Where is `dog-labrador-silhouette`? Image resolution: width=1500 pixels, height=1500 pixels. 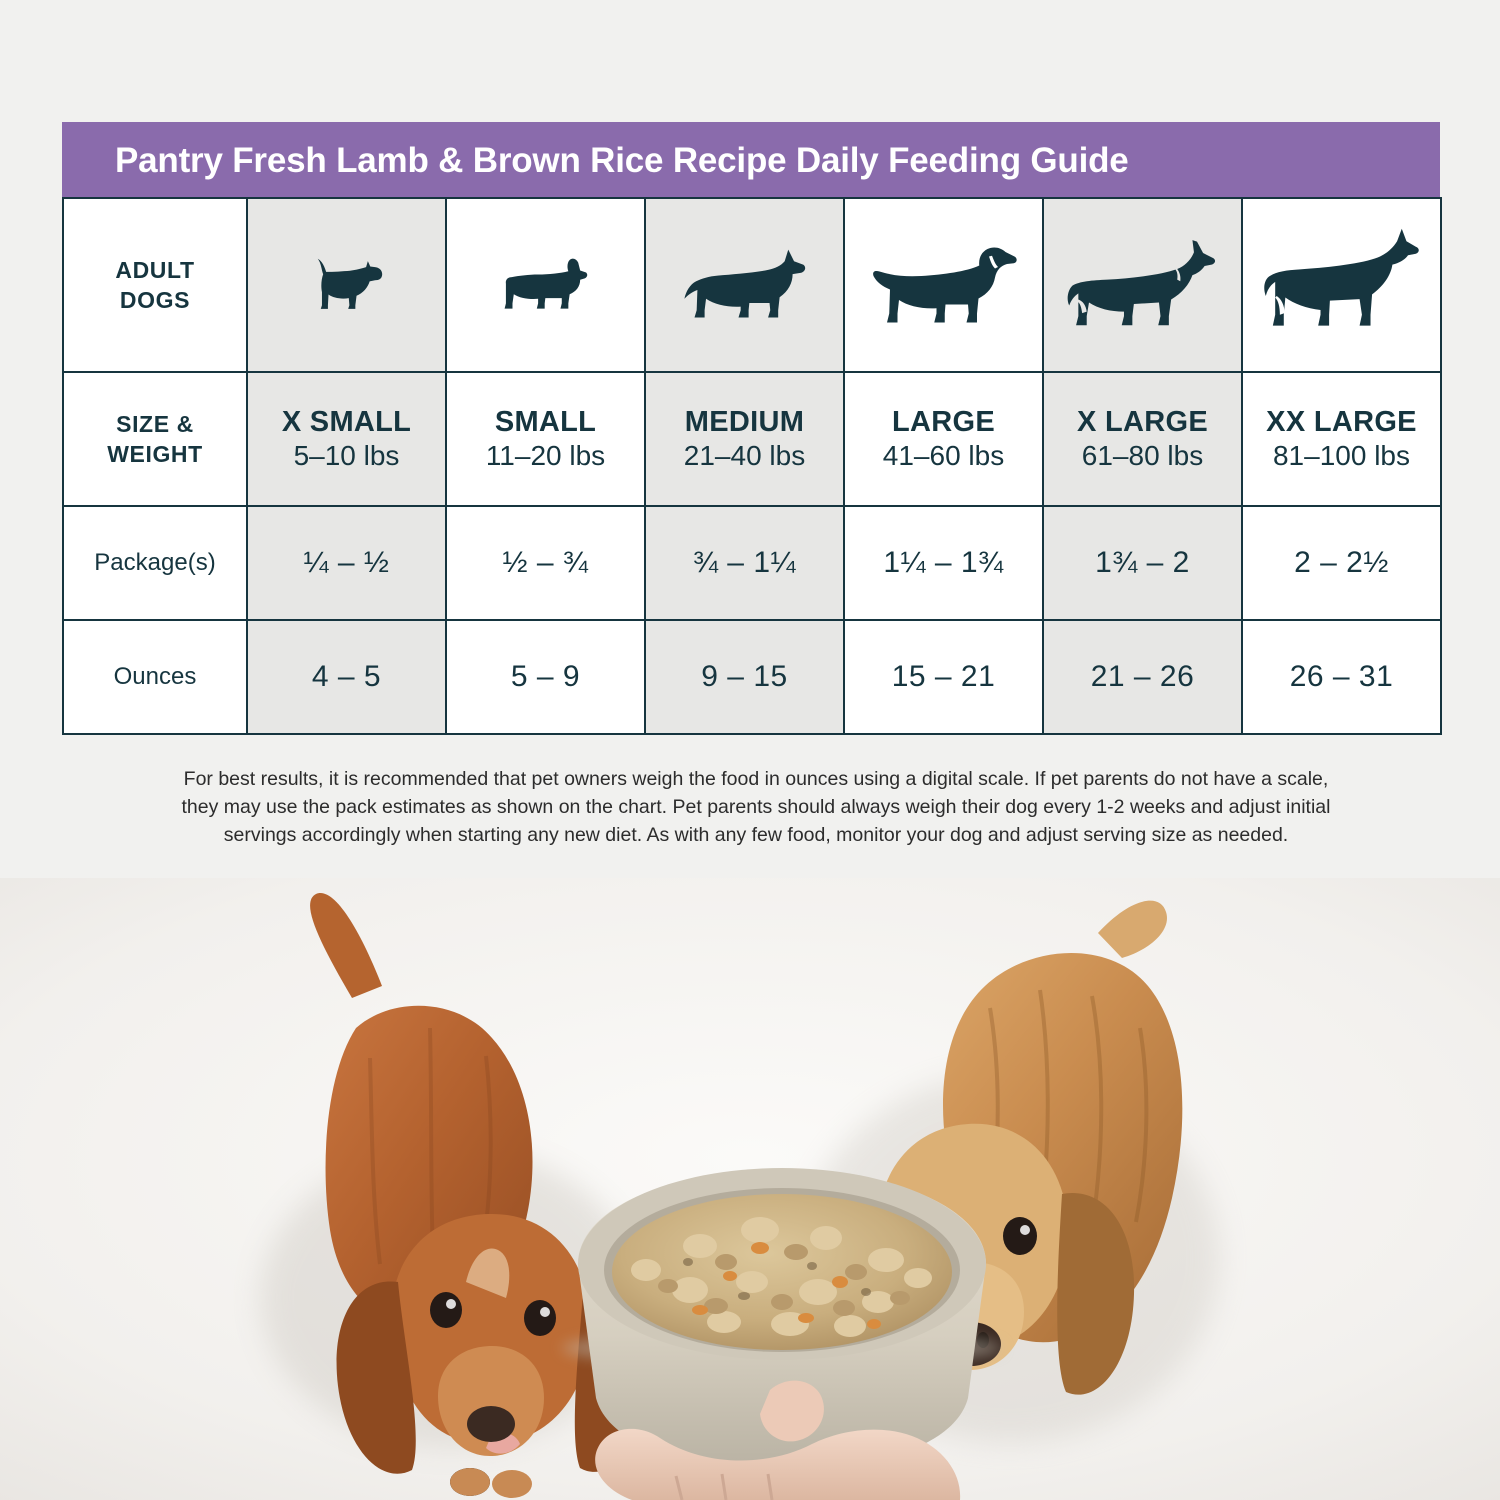 dog-labrador-silhouette is located at coordinates (944, 285).